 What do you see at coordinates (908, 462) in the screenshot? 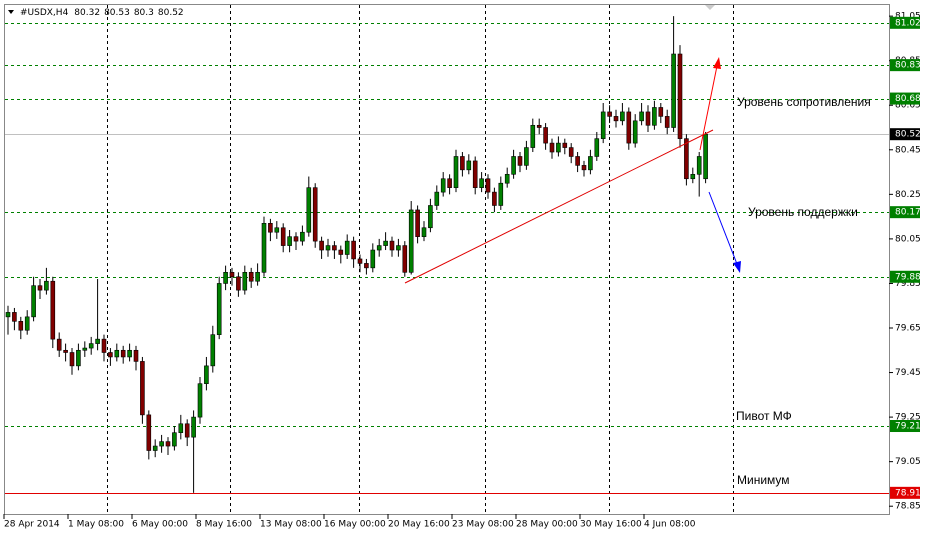
I see `y-tick-label: 79.05` at bounding box center [908, 462].